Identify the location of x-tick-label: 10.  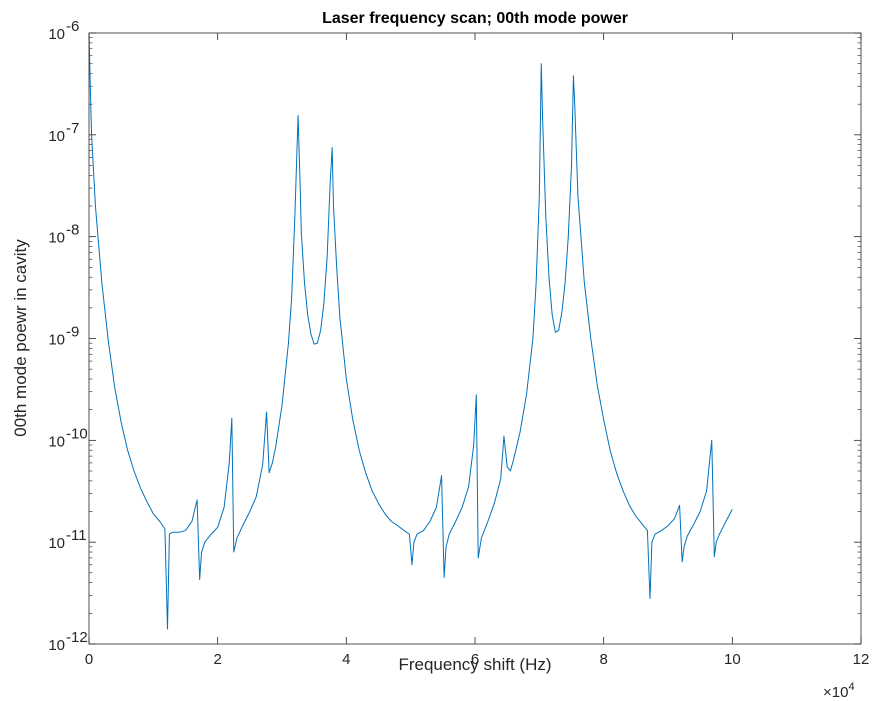
(732, 659).